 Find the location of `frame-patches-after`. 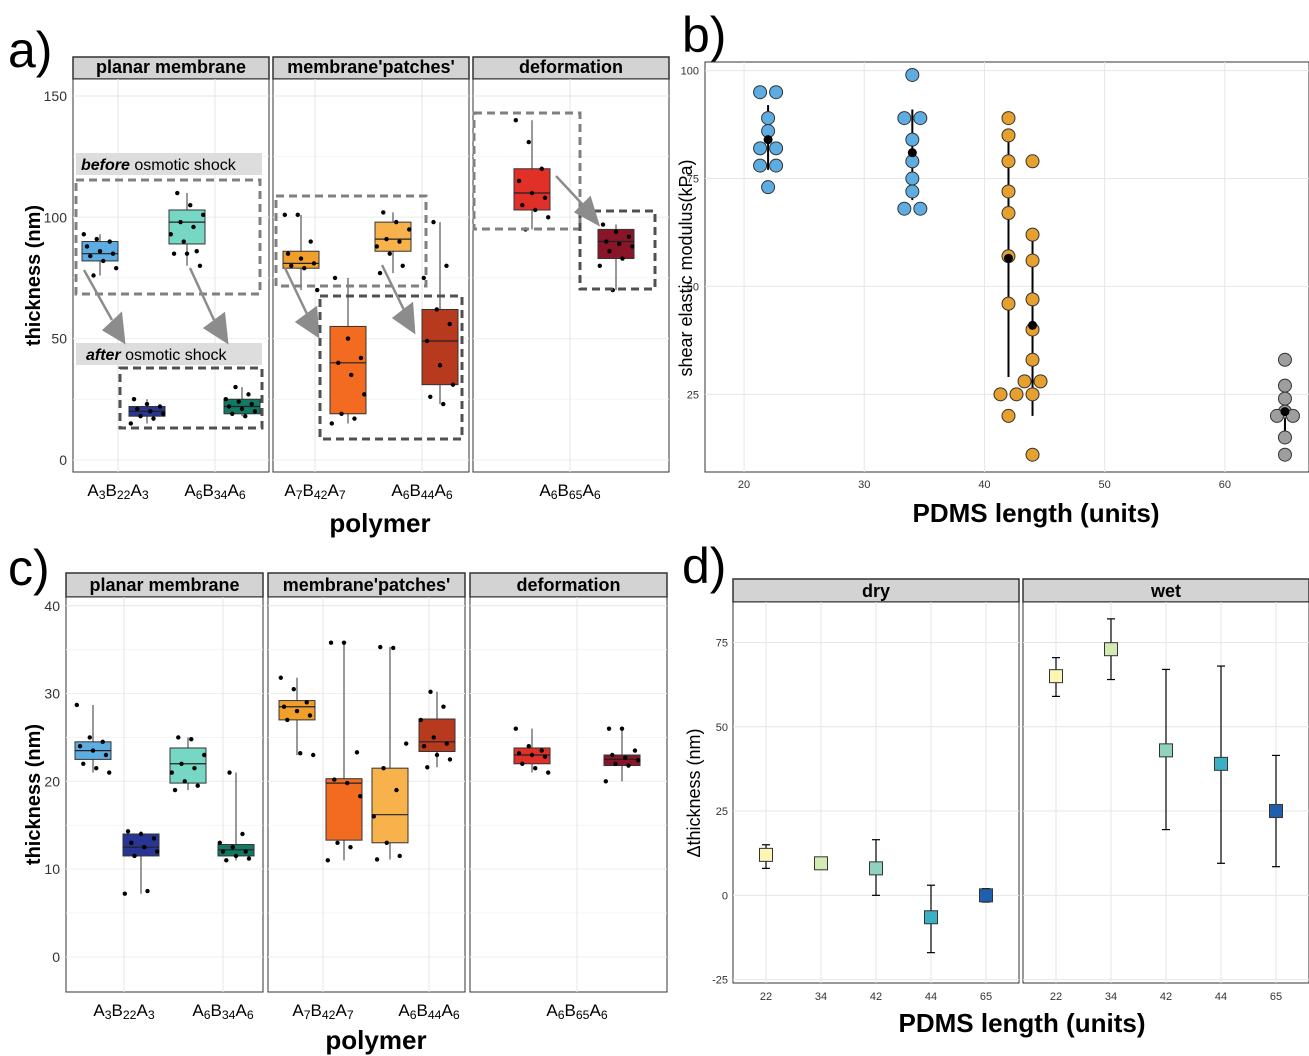

frame-patches-after is located at coordinates (391, 367).